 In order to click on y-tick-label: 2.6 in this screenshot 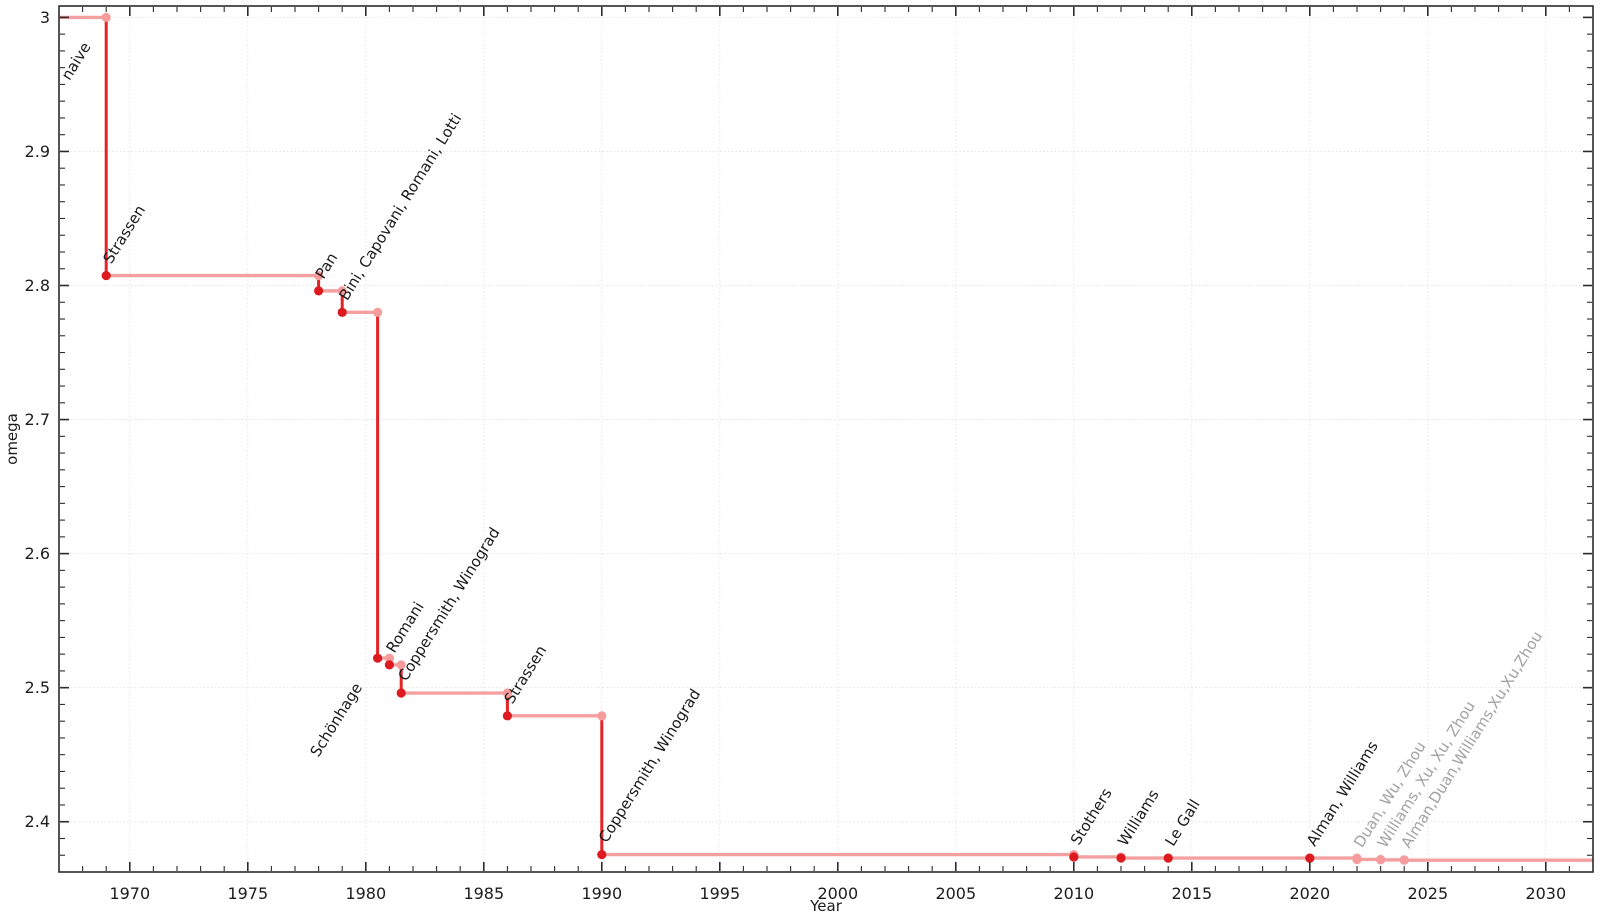, I will do `click(37, 553)`.